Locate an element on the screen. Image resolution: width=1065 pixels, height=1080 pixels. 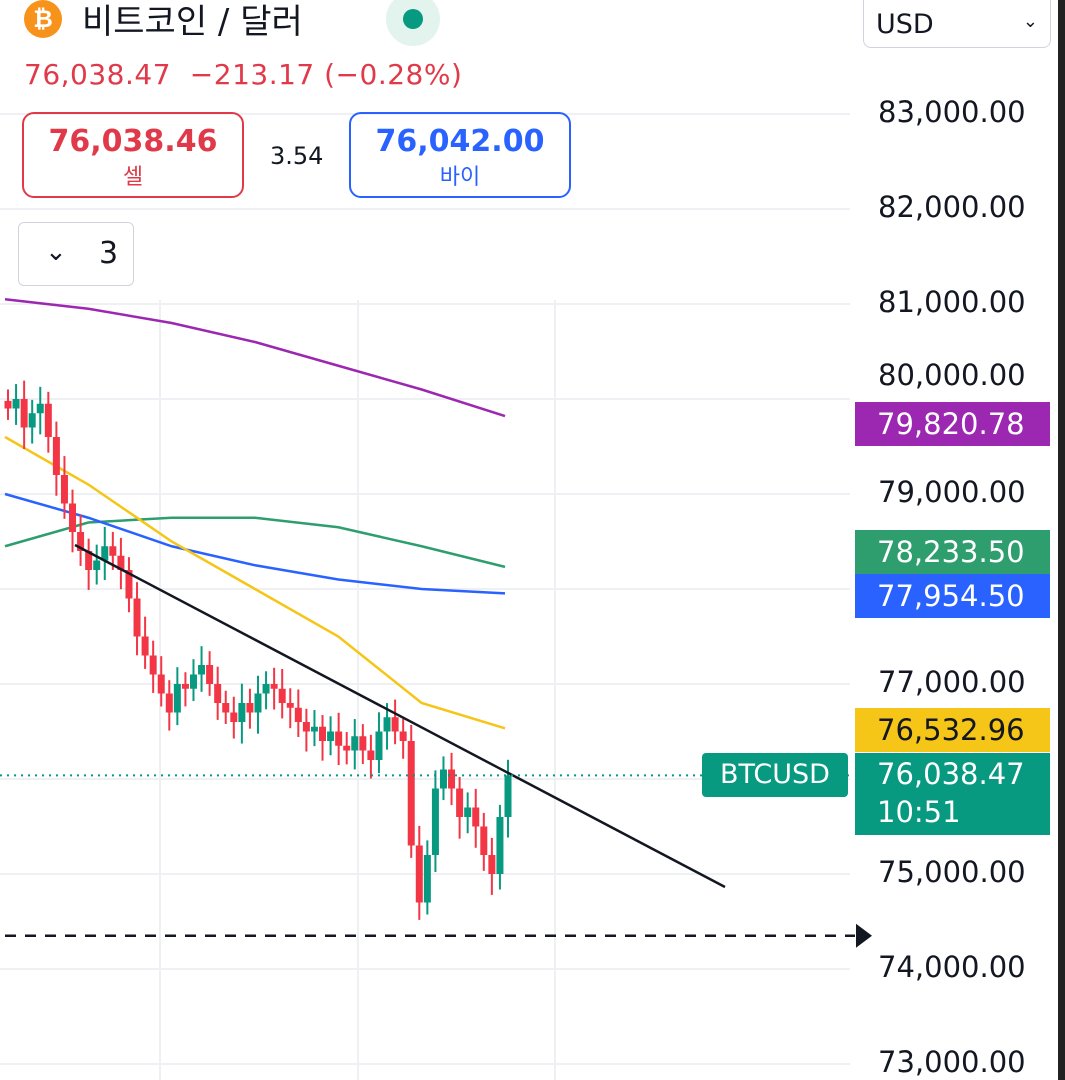
symbol-title: 비트코인 / 달러 is located at coordinates (192, 22).